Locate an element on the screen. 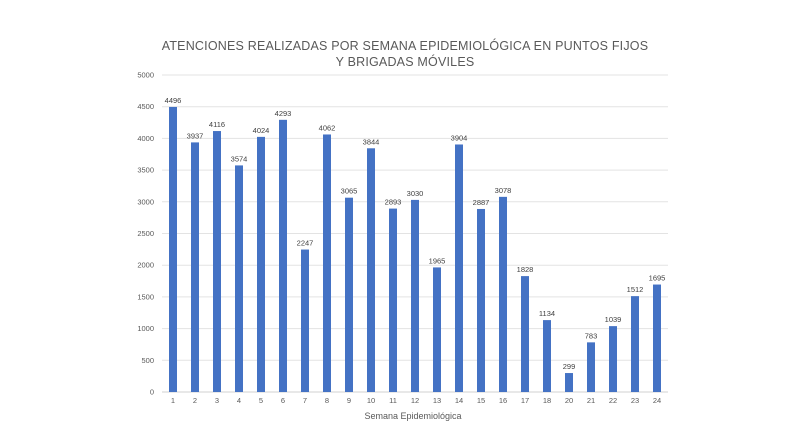 This screenshot has width=800, height=445. data-label: 1695 is located at coordinates (657, 278).